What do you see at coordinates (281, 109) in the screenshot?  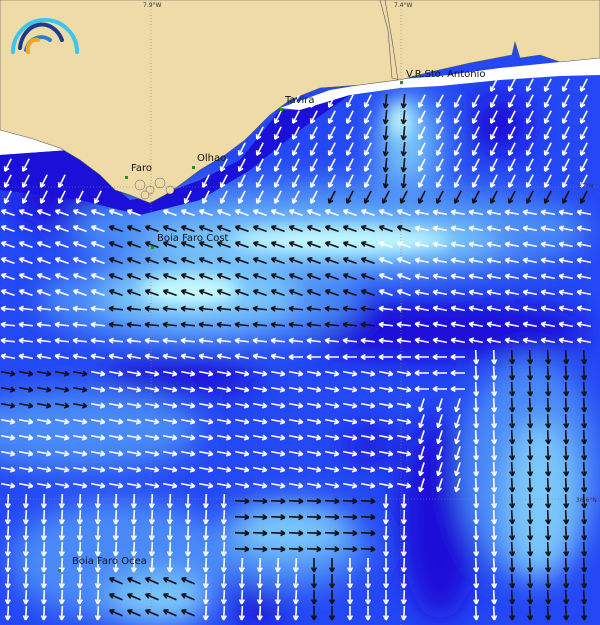 I see `tavira-marker` at bounding box center [281, 109].